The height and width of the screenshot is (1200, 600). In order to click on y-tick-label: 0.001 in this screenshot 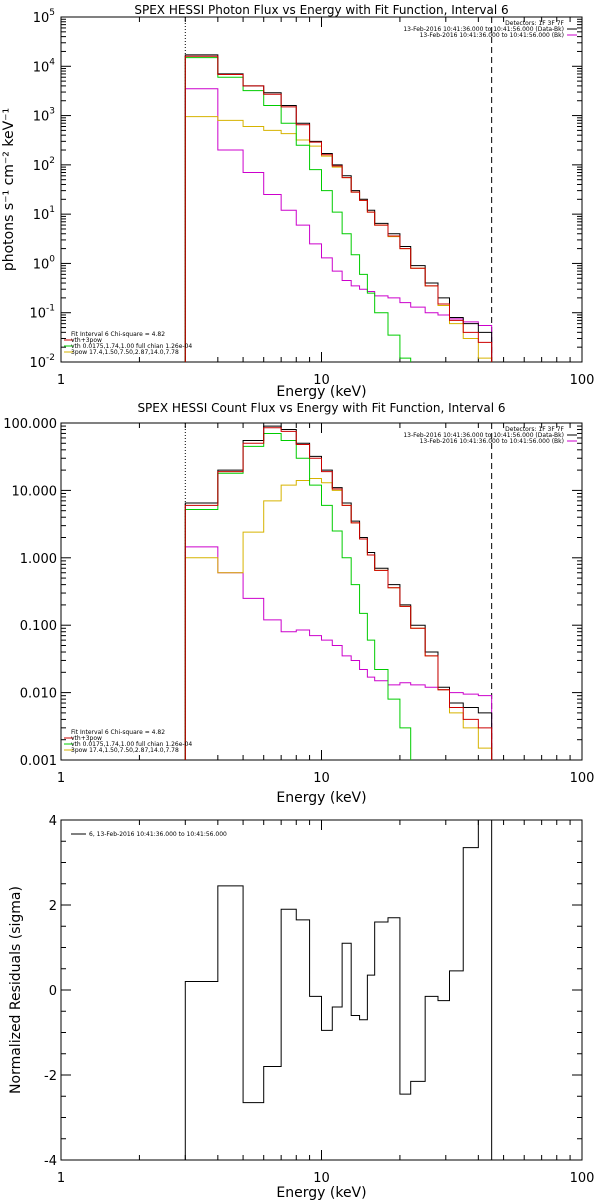, I will do `click(38, 761)`.